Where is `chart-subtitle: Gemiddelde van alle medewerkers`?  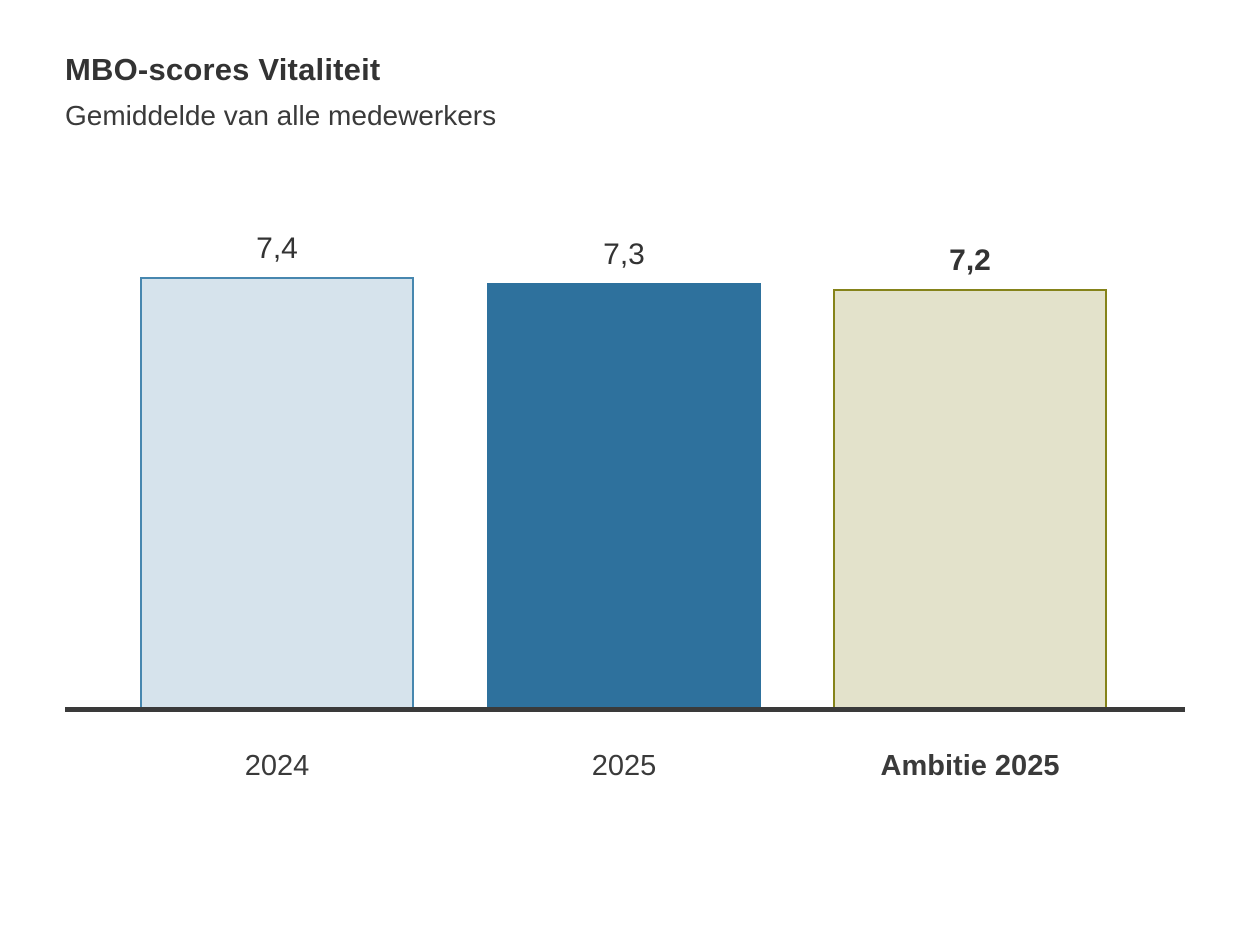
chart-subtitle: Gemiddelde van alle medewerkers is located at coordinates (281, 115).